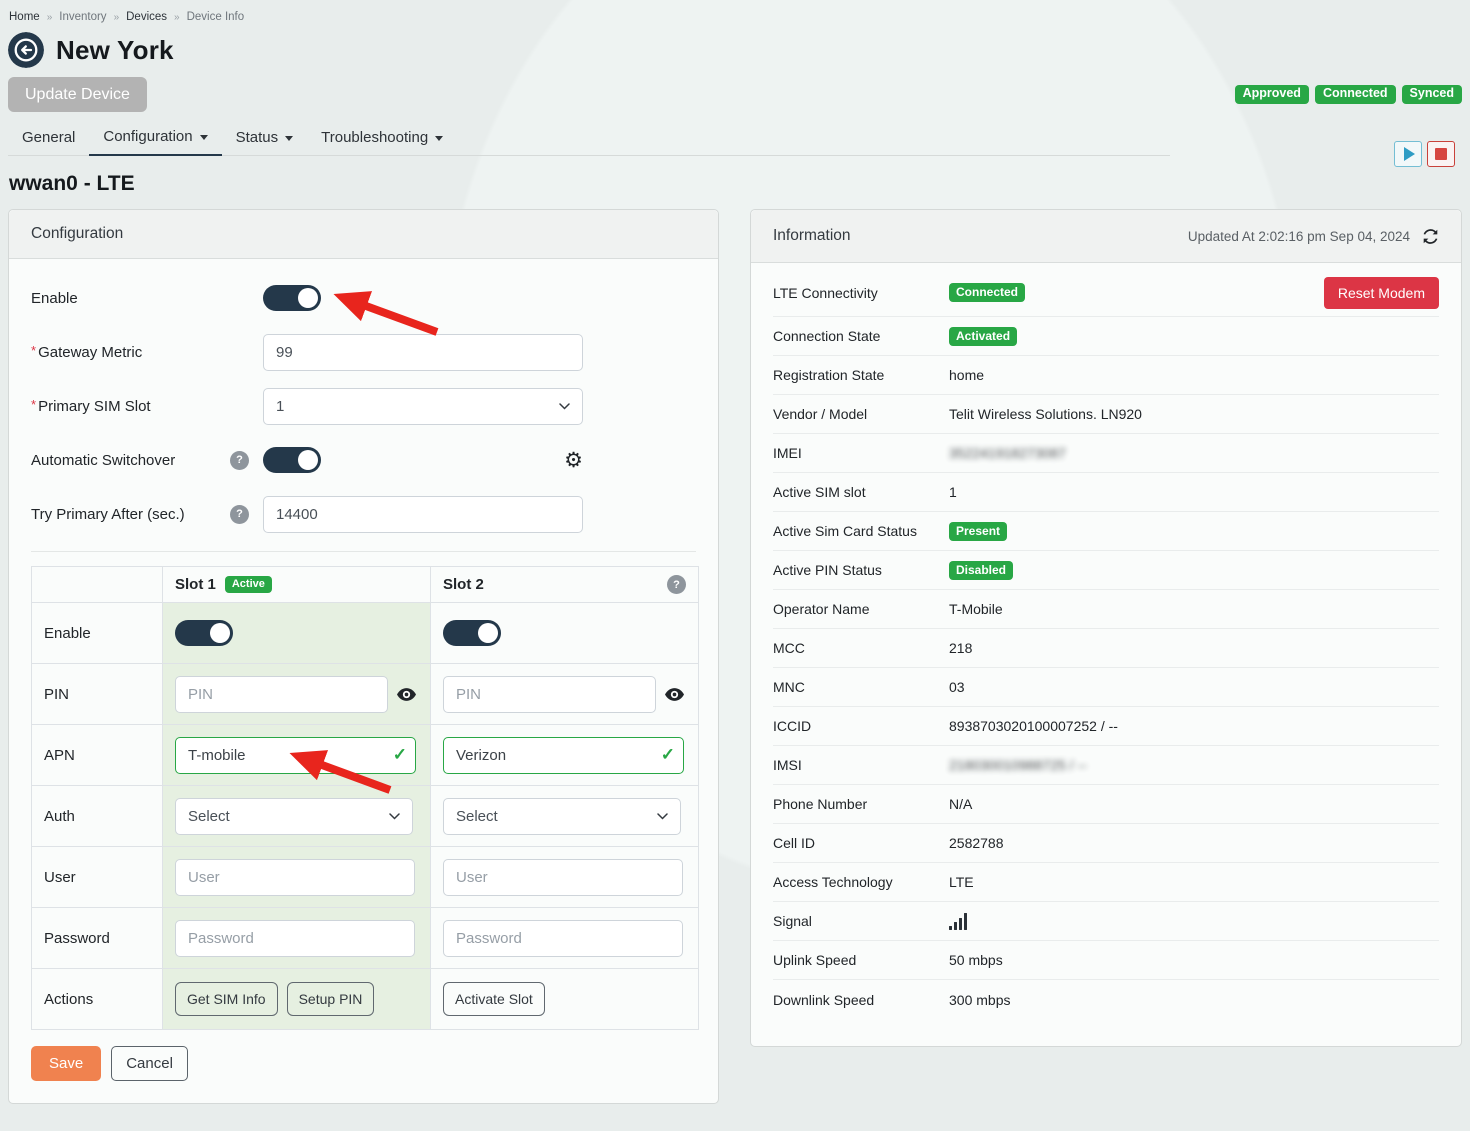 The height and width of the screenshot is (1131, 1470). What do you see at coordinates (215, 17) in the screenshot?
I see `breadcrumb-device-info: Device Info` at bounding box center [215, 17].